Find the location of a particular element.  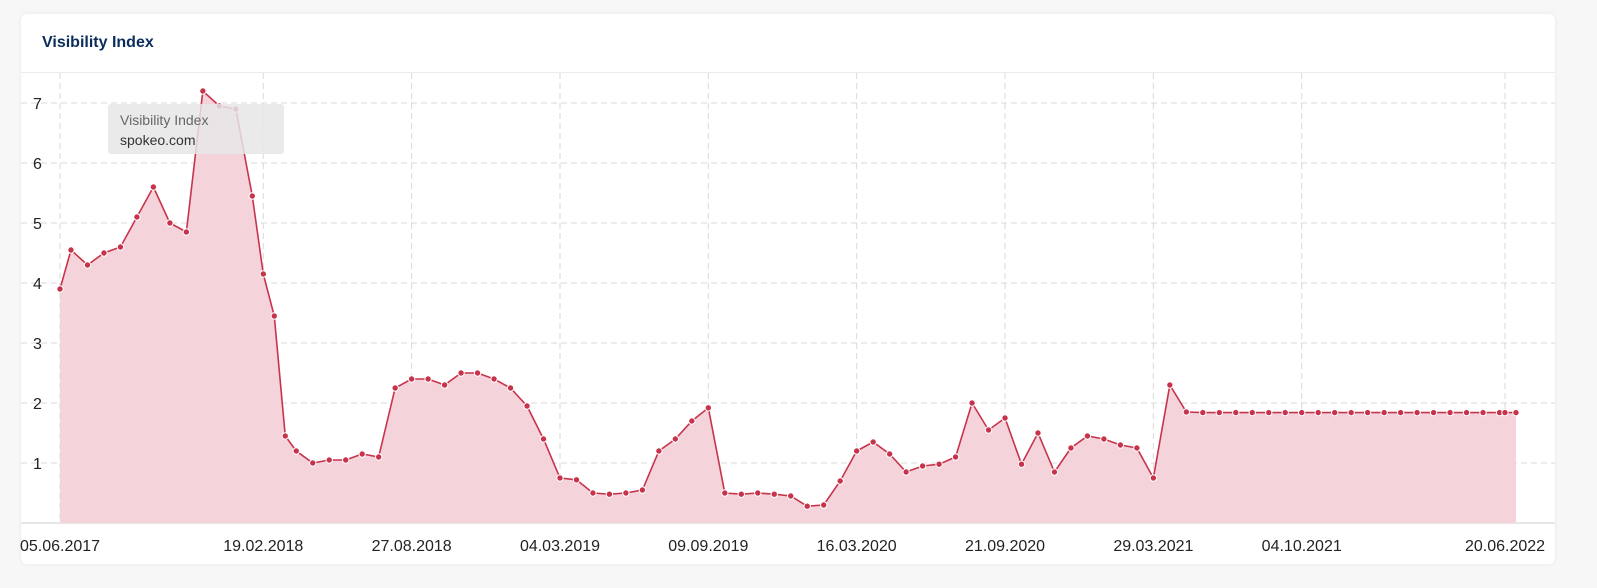

x-tick-label: 29.03.2021 is located at coordinates (1153, 546).